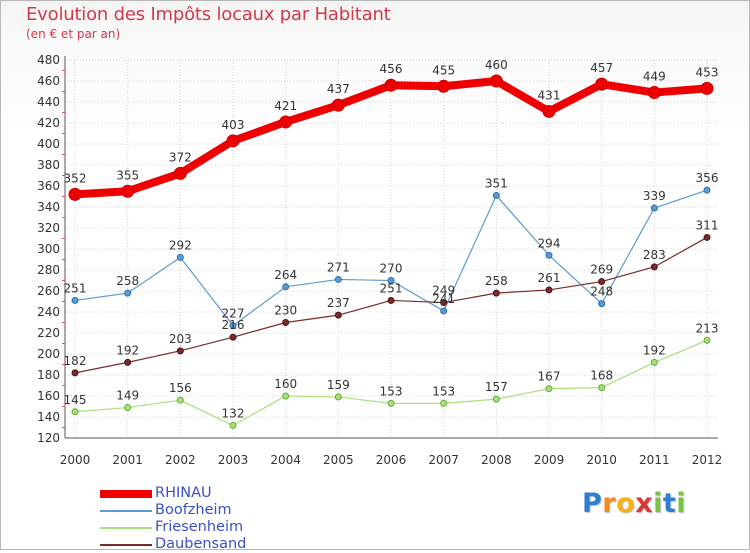 The image size is (750, 553). Describe the element at coordinates (127, 460) in the screenshot. I see `x-tick-label: 2001` at that location.